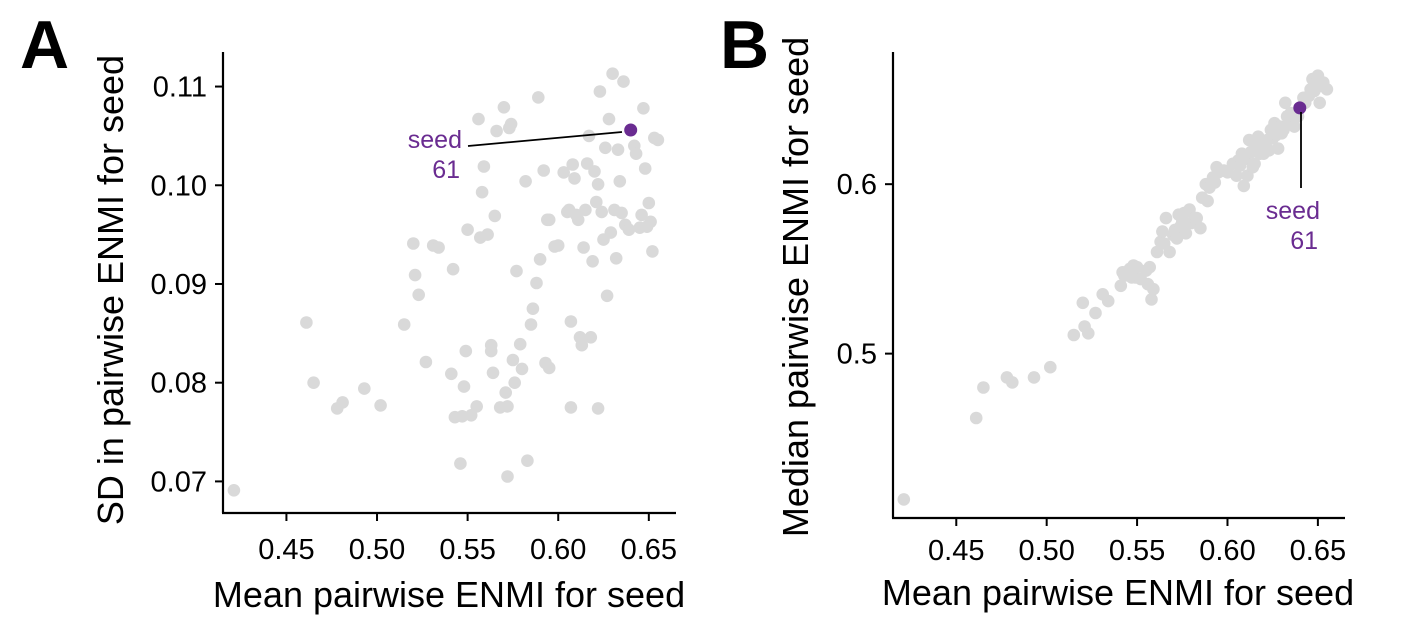 The width and height of the screenshot is (1406, 635). I want to click on panel-a-annotation-line1: seed, so click(435, 140).